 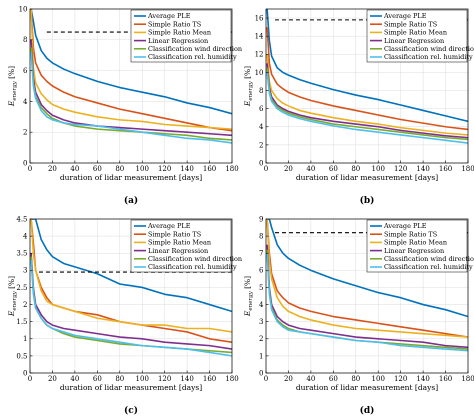 What do you see at coordinates (131, 410) in the screenshot?
I see `panel-label: (c)` at bounding box center [131, 410].